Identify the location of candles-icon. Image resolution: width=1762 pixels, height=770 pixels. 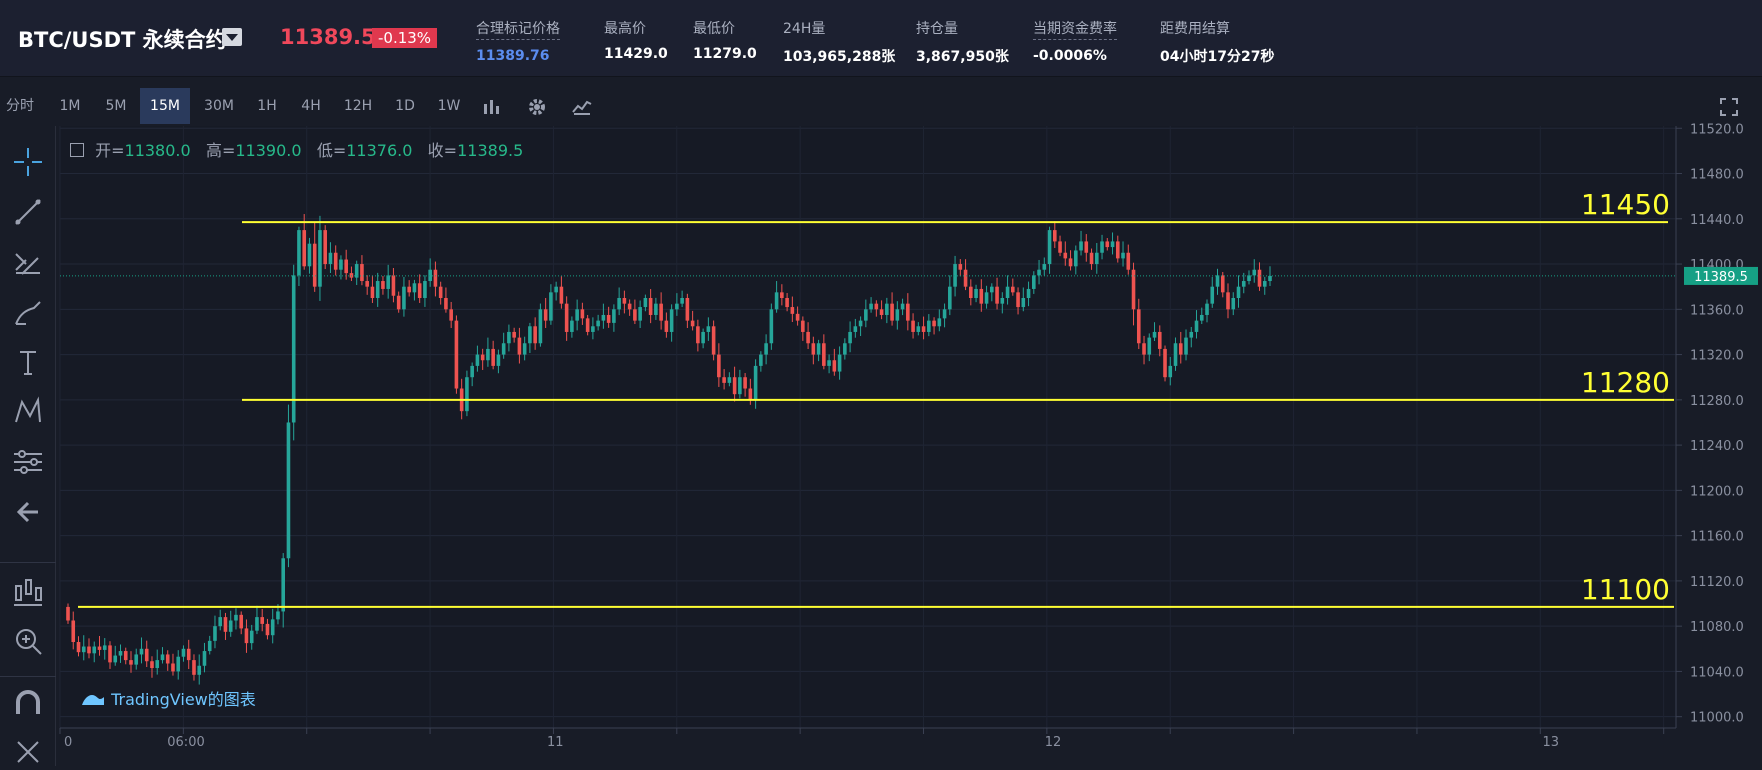
(28, 592).